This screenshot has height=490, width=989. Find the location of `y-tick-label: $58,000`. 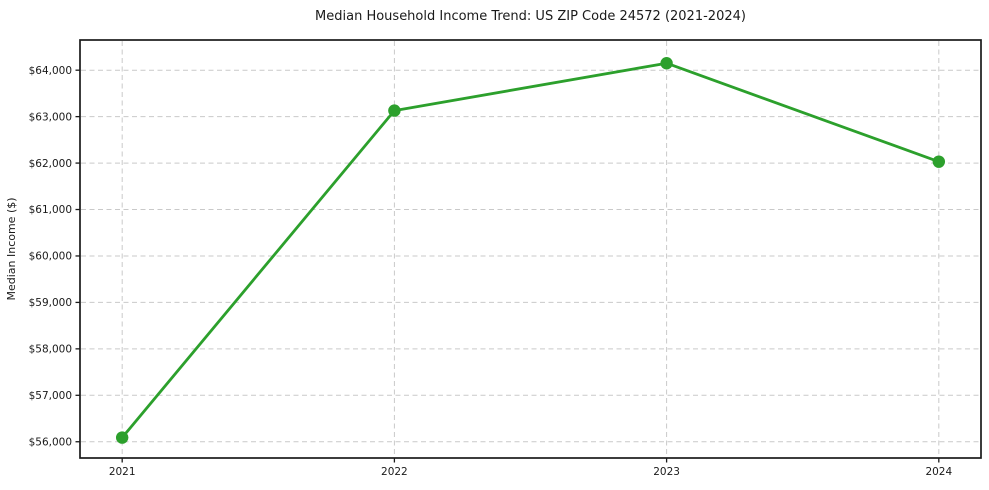

y-tick-label: $58,000 is located at coordinates (50, 350).